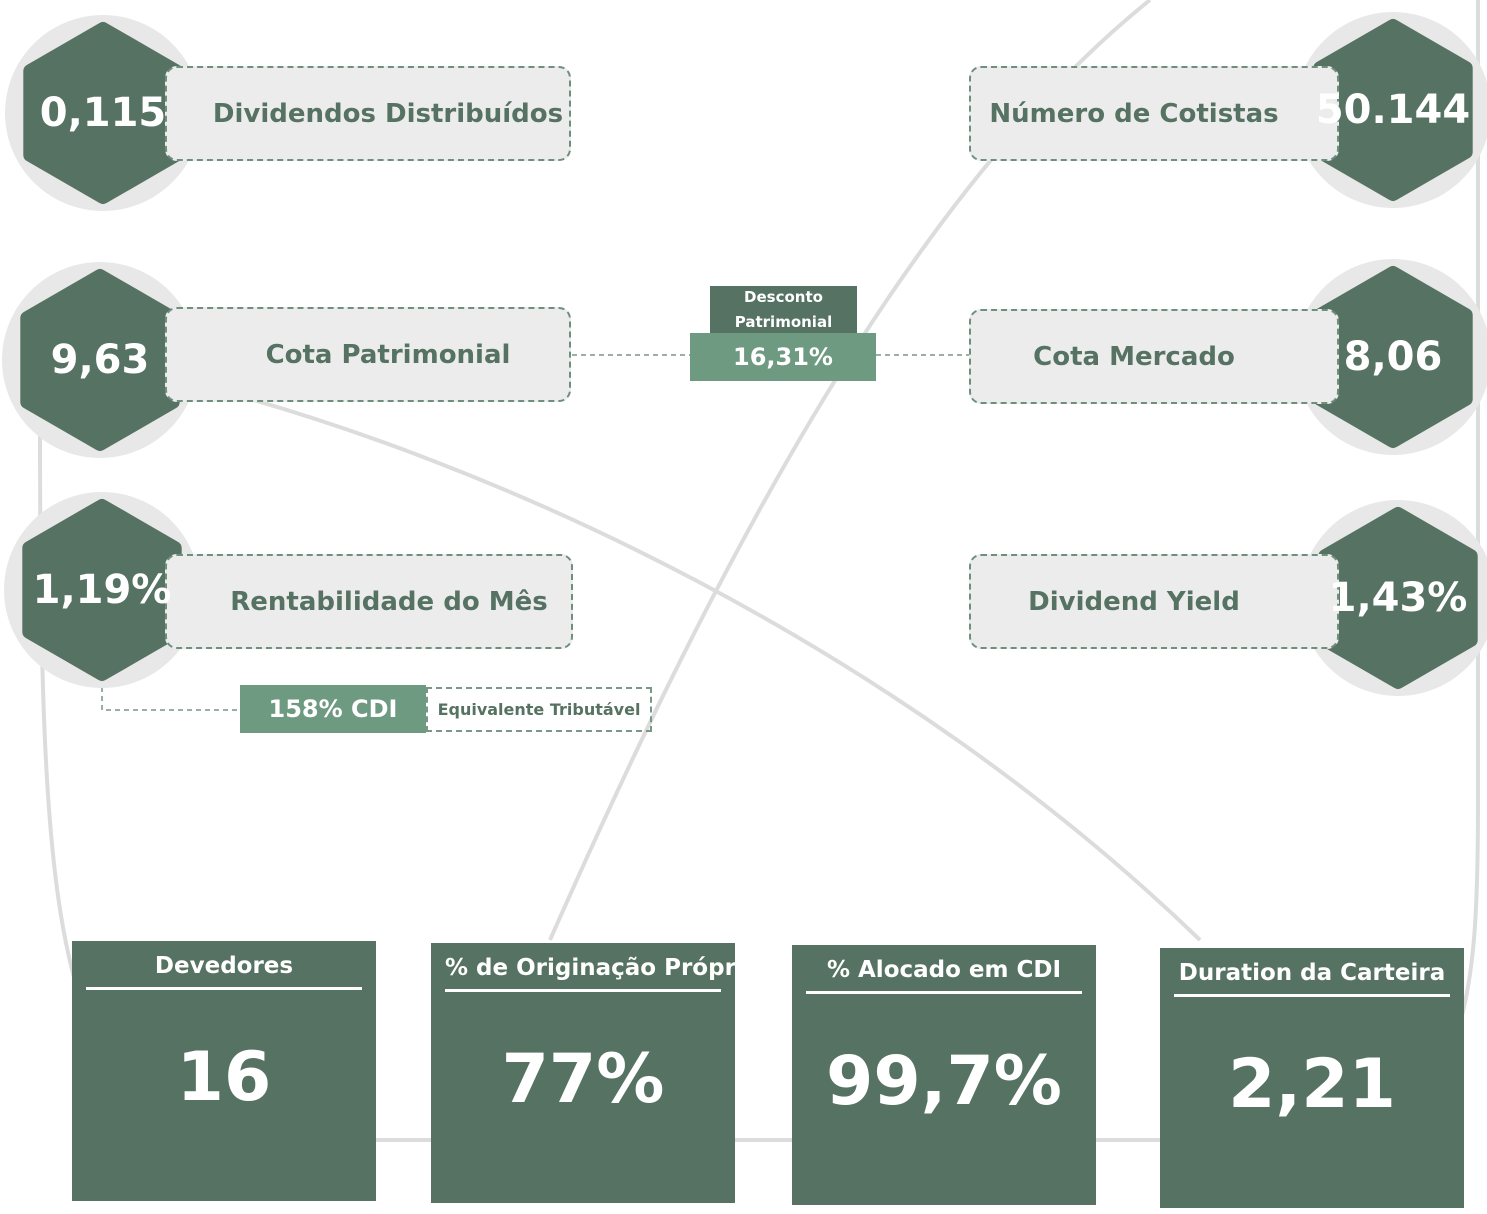 The image size is (1487, 1214). I want to click on cdi-value: 158% CDI, so click(333, 709).